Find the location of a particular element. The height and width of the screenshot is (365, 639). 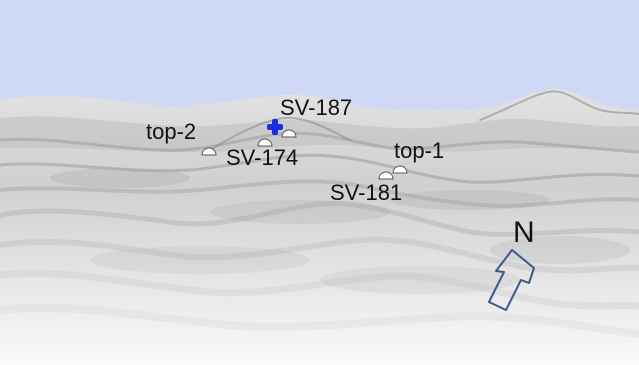

north-arrow-icon is located at coordinates (511, 280).